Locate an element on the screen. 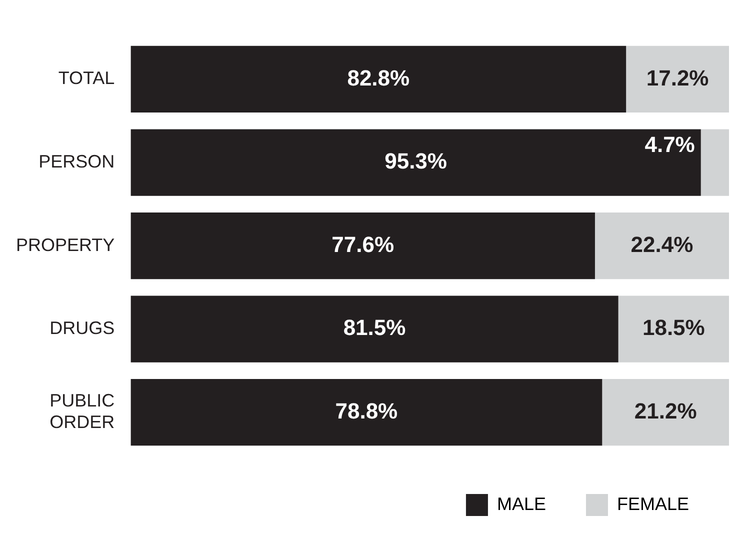 This screenshot has height=534, width=747. data-label: 17.2% is located at coordinates (677, 77).